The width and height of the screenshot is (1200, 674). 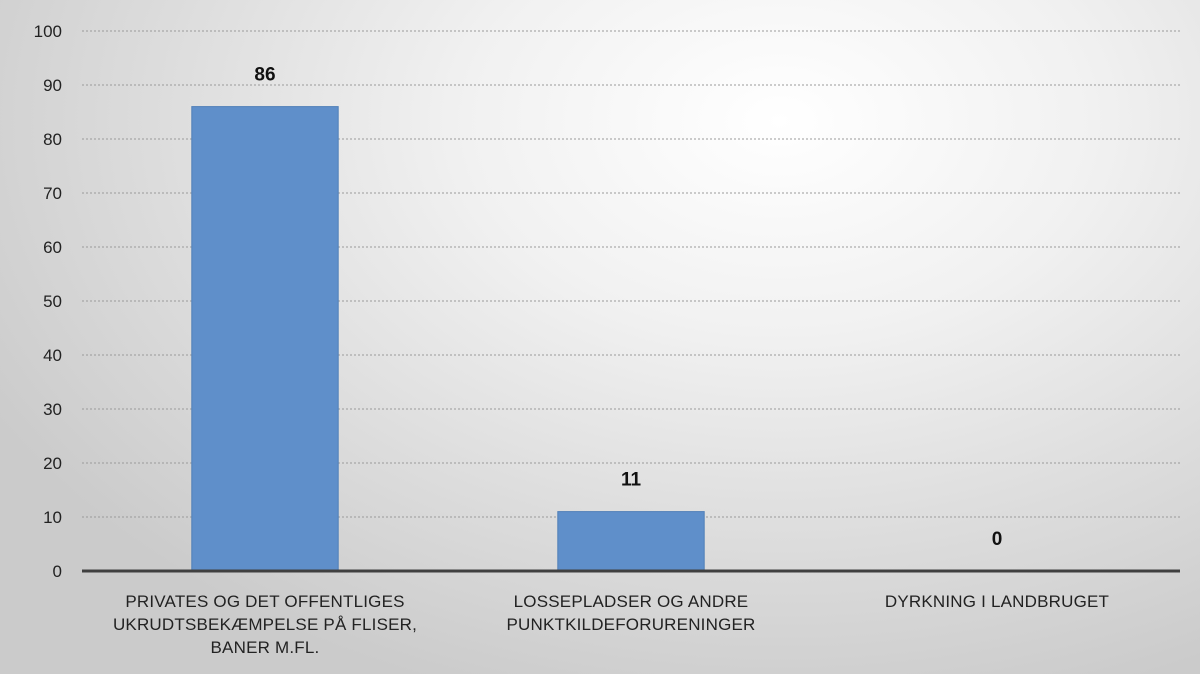 I want to click on y-tick-label-10: 10, so click(x=52, y=517).